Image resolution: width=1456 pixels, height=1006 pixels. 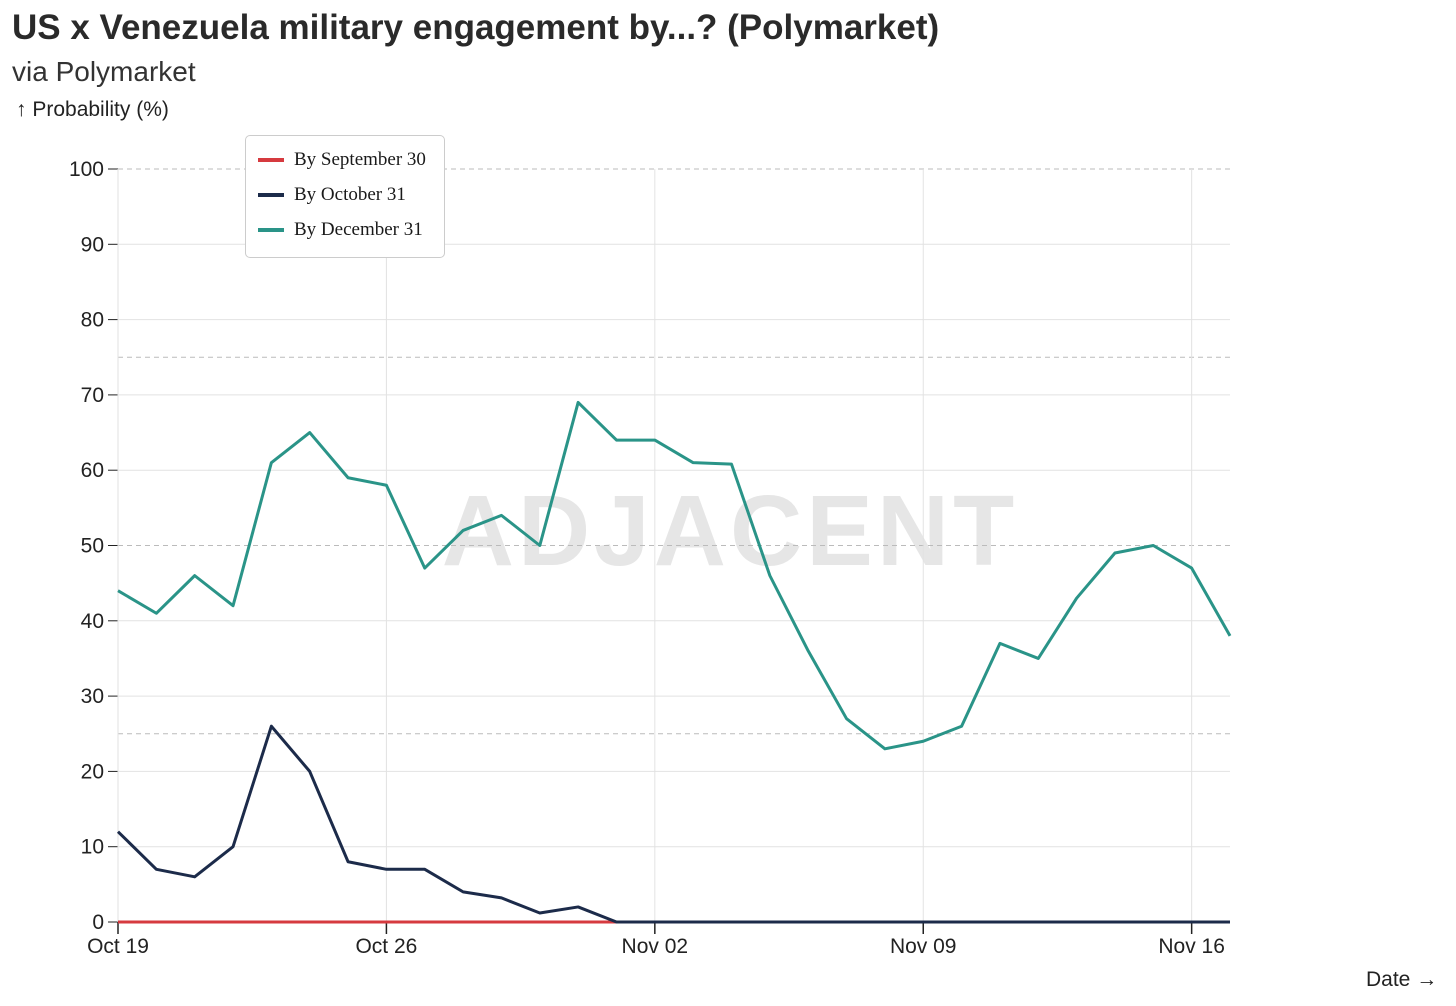 I want to click on y-tick-label: 90, so click(x=92, y=244).